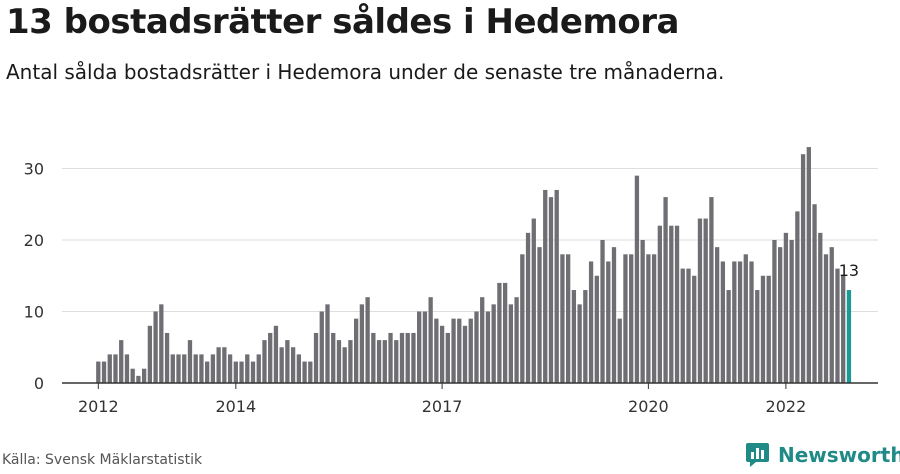 The image size is (900, 474). What do you see at coordinates (39, 383) in the screenshot?
I see `y-tick-label: 0` at bounding box center [39, 383].